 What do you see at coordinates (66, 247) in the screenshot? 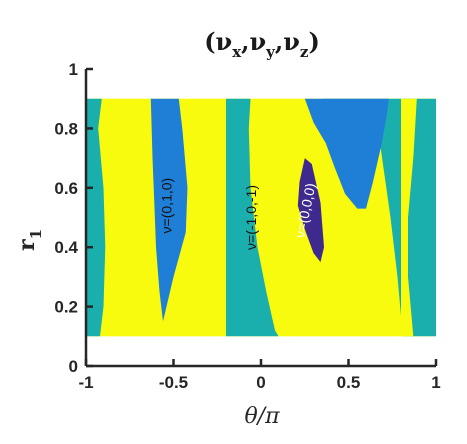
I see `y-tick-label: 0.4` at bounding box center [66, 247].